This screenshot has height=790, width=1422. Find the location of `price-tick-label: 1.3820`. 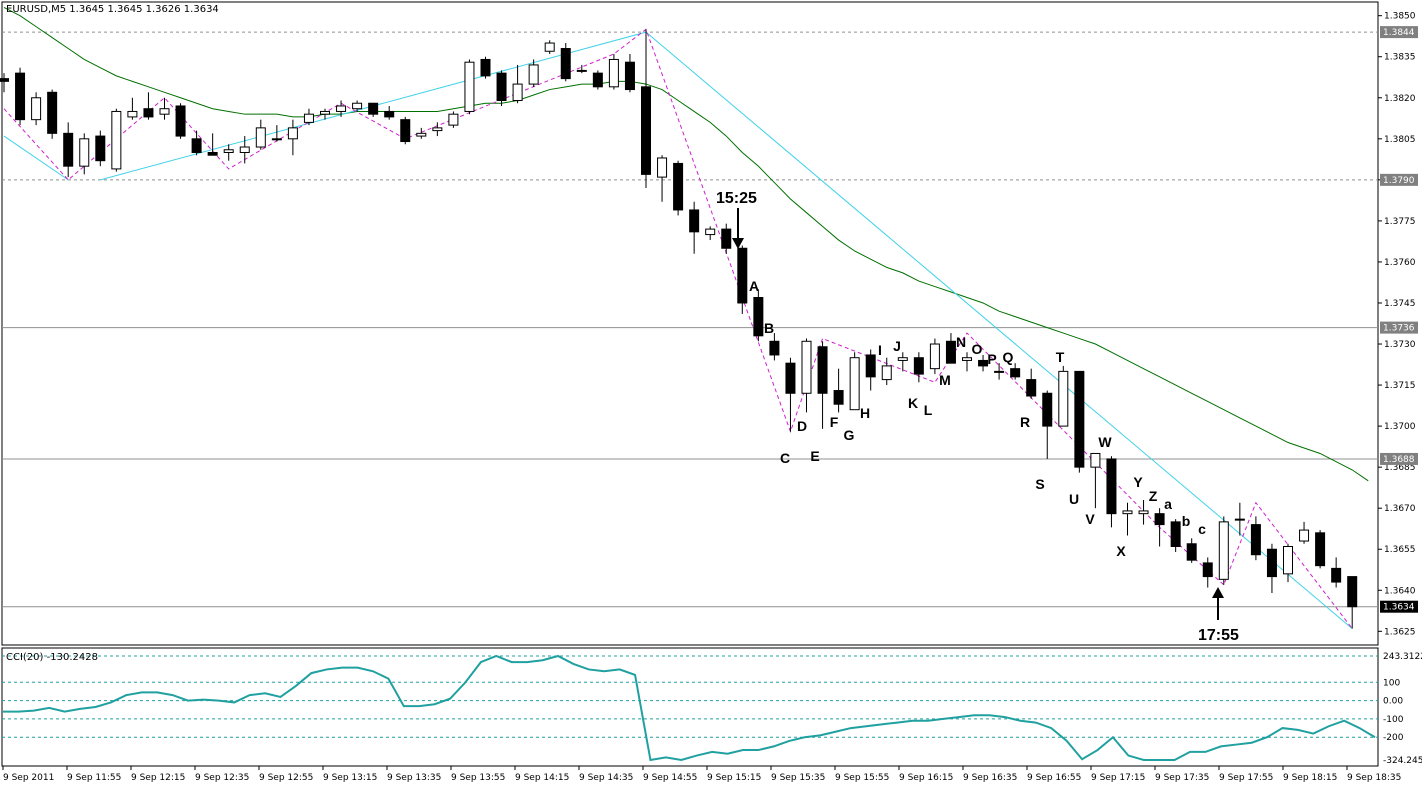

price-tick-label: 1.3820 is located at coordinates (1400, 99).